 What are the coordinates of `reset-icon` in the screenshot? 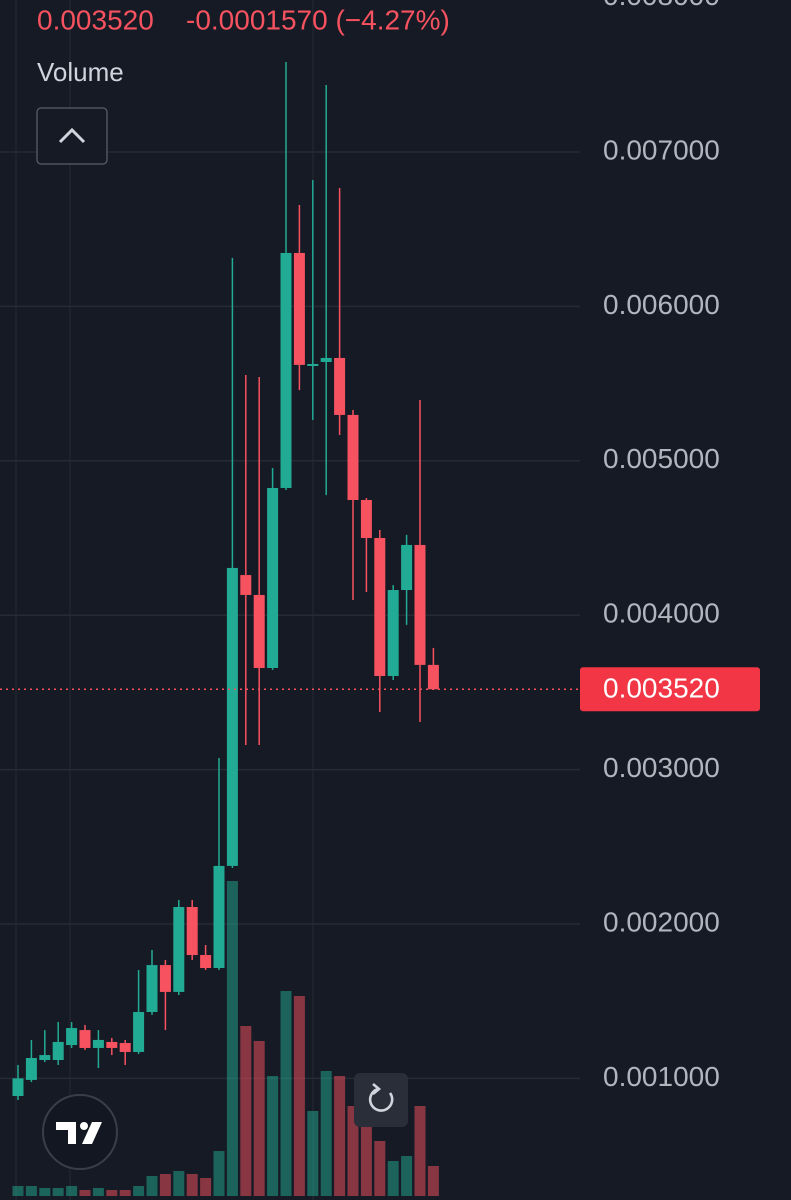 It's located at (381, 1099).